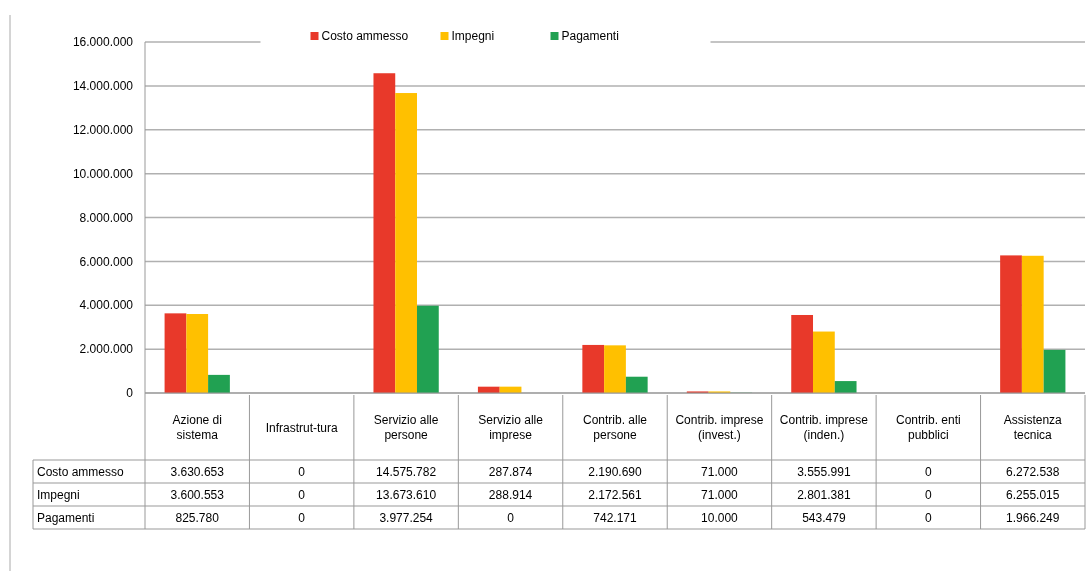 This screenshot has height=571, width=1091. I want to click on data-label: 10.000, so click(720, 517).